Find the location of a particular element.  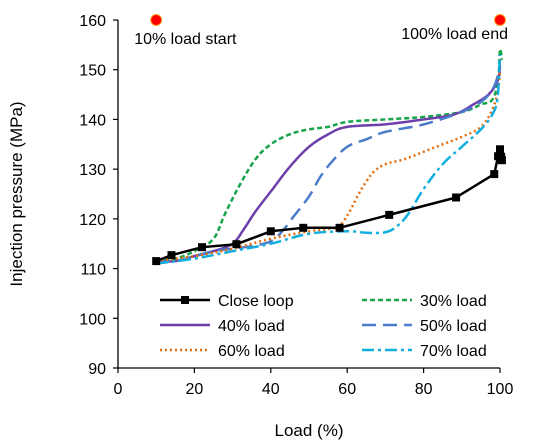

legend-label-60pct-load: 60% load is located at coordinates (251, 351).